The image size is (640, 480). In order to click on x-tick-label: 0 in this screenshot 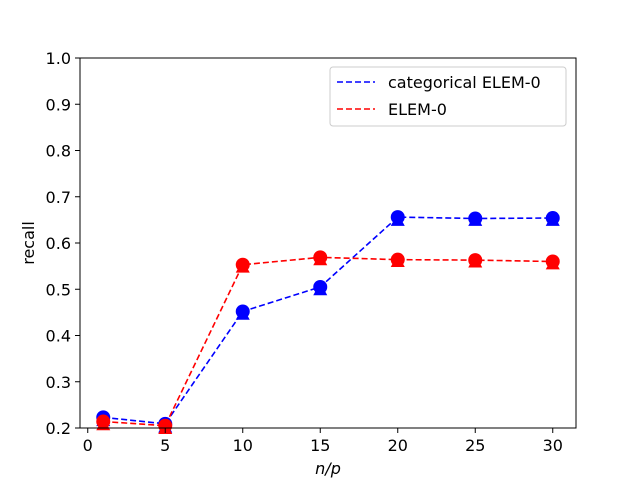, I will do `click(88, 445)`.